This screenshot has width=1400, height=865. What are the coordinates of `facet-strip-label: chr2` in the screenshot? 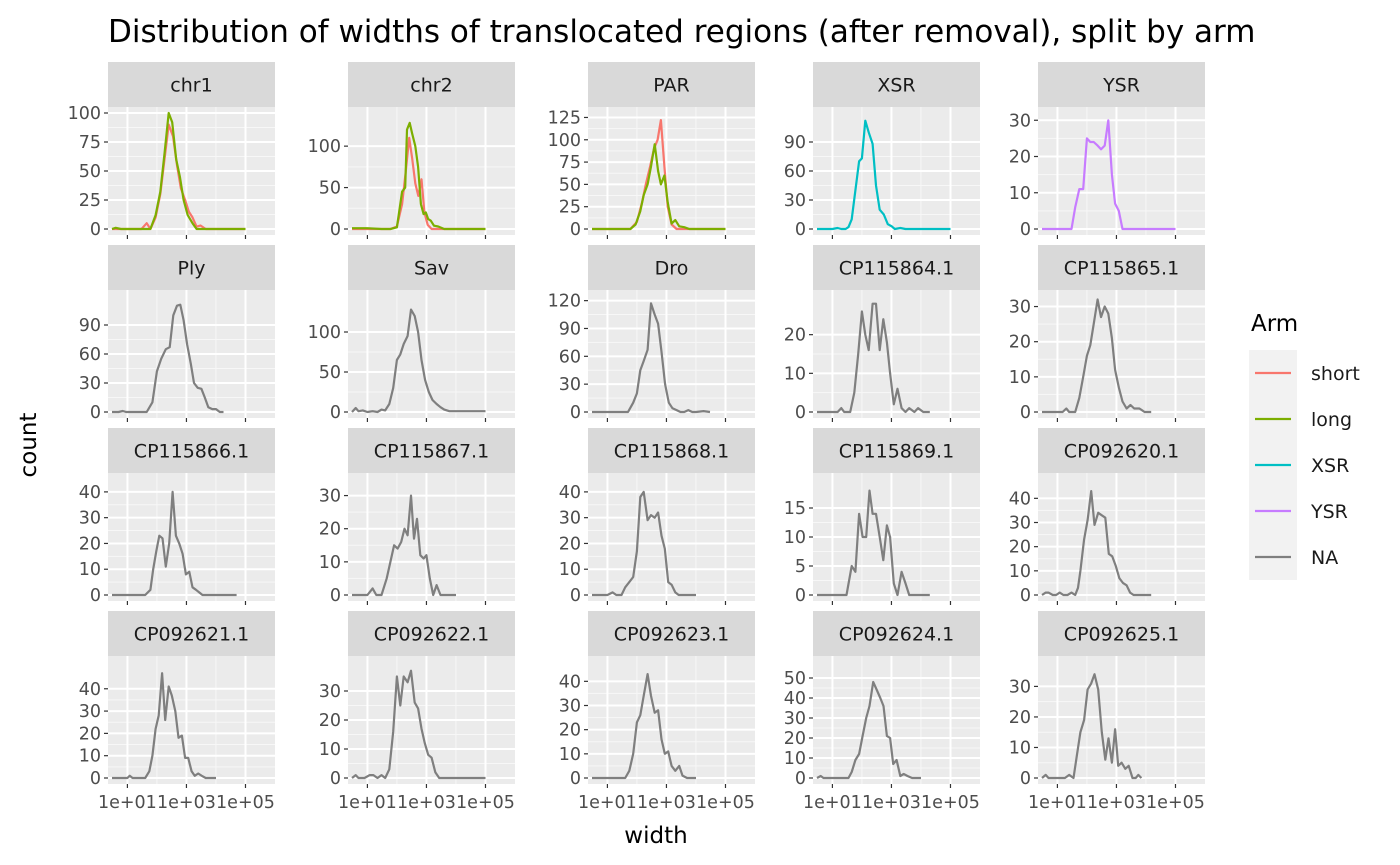 It's located at (431, 86).